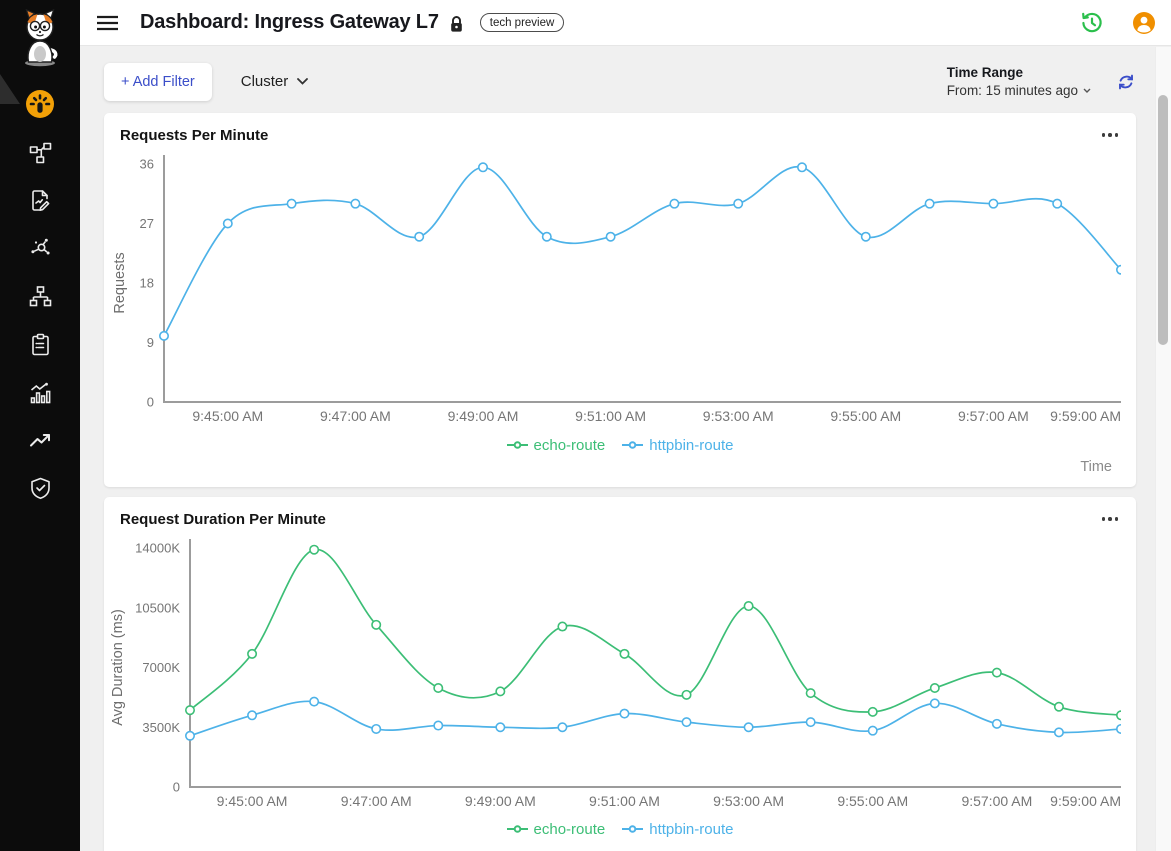 The height and width of the screenshot is (851, 1171). What do you see at coordinates (158, 81) in the screenshot?
I see `add-filter-button: + Add Filter` at bounding box center [158, 81].